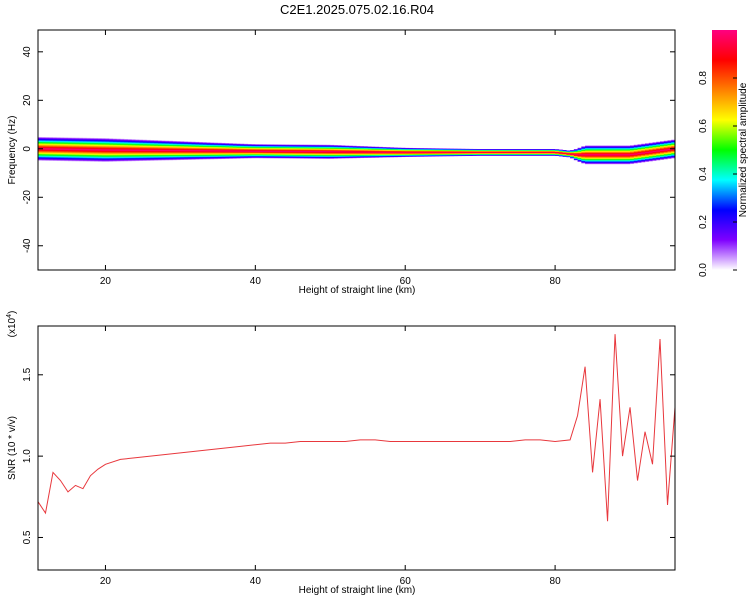  Describe the element at coordinates (27, 537) in the screenshot. I see `y-tick-label: 0.5` at that location.